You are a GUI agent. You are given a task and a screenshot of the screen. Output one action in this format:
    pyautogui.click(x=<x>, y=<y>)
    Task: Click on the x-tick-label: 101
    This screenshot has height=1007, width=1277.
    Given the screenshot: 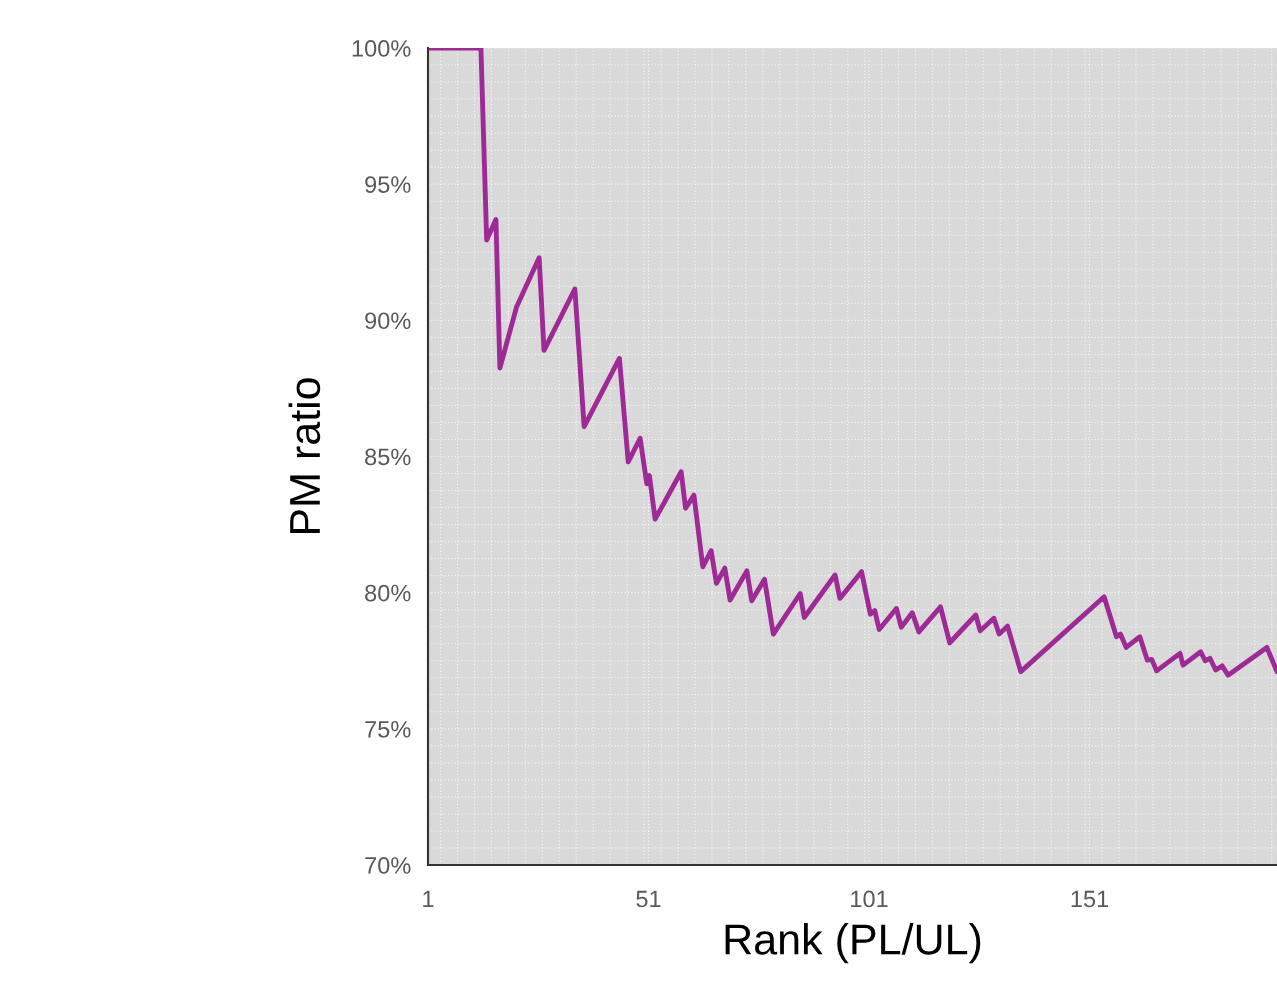 What is the action you would take?
    pyautogui.click(x=869, y=899)
    